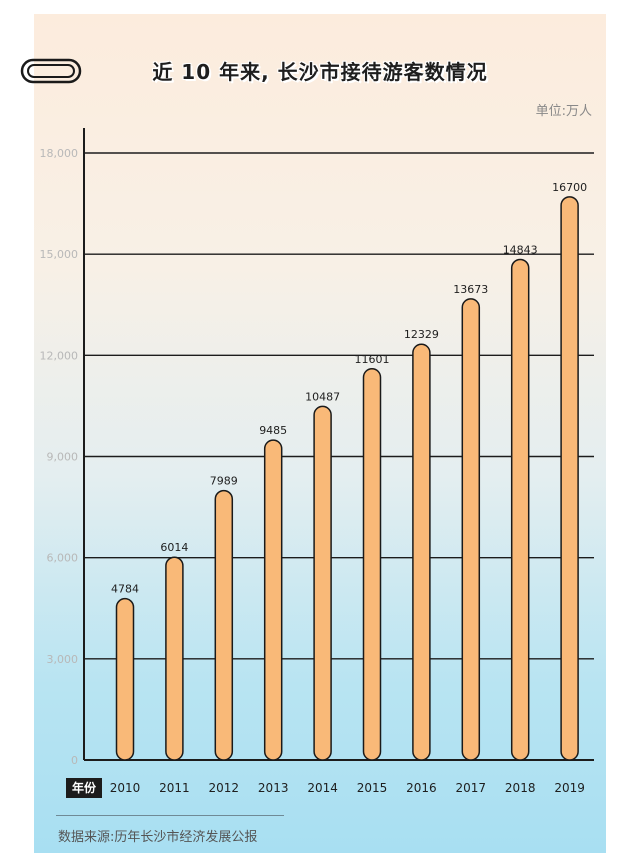 The width and height of the screenshot is (640, 853). What do you see at coordinates (273, 430) in the screenshot?
I see `data-label-2013: 9485` at bounding box center [273, 430].